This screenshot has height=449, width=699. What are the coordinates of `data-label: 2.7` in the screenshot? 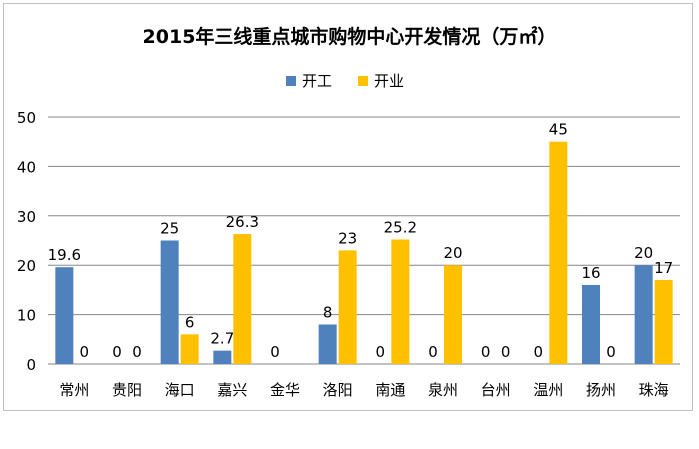 It's located at (222, 339).